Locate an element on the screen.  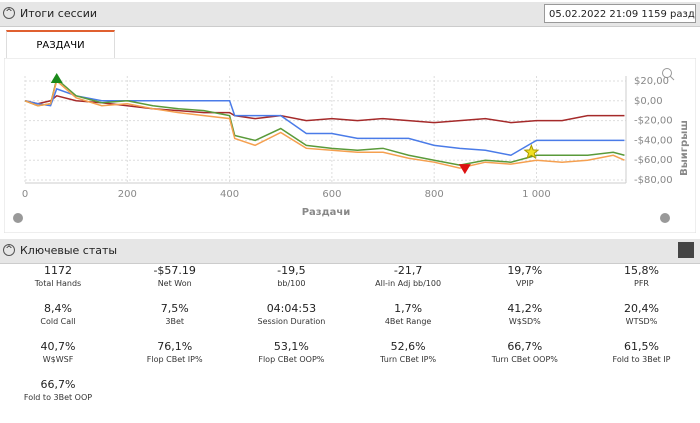
stat-label: Net Won is located at coordinates (174, 283).